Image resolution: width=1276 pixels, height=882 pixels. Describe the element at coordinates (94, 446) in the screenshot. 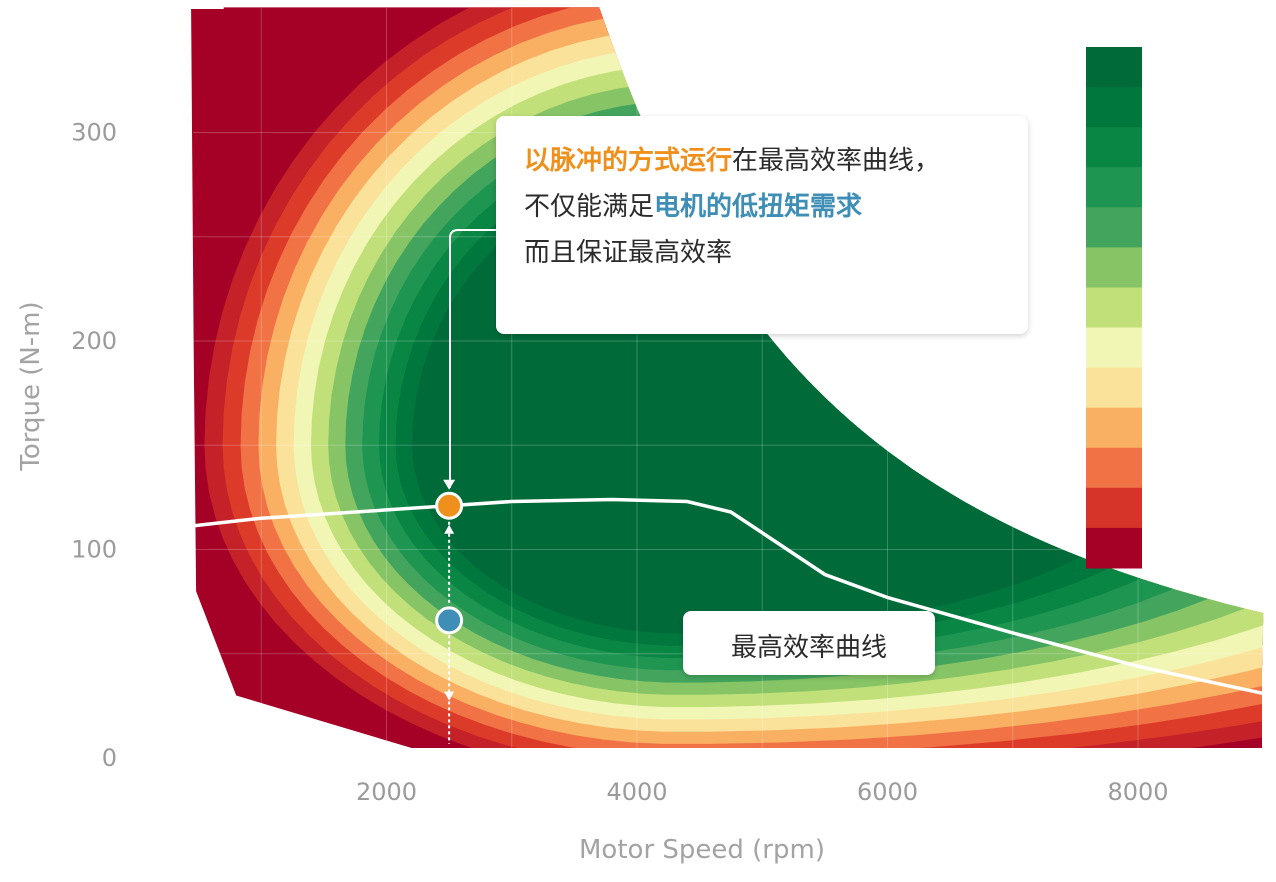

I see `y-axis-ticks: 0 100 200 300` at that location.